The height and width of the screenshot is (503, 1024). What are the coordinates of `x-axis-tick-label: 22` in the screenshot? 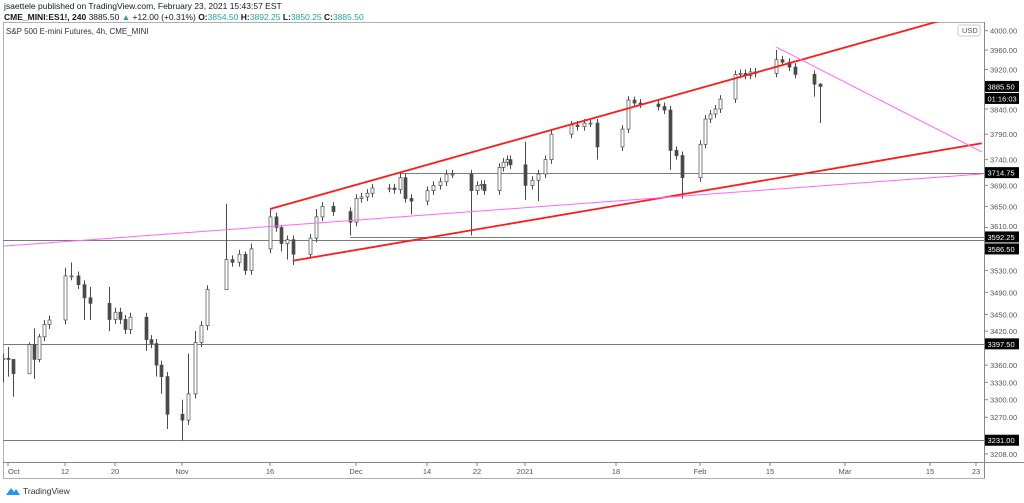 It's located at (477, 471).